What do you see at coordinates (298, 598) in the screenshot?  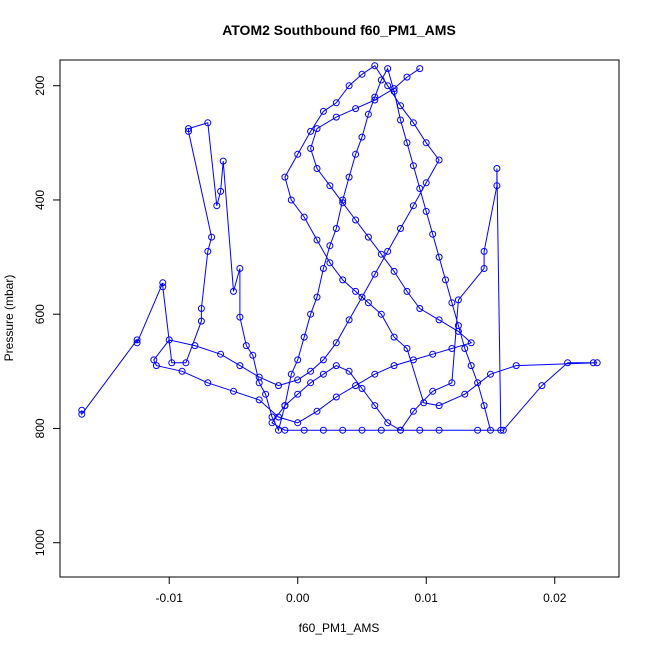 I see `x-tick-label: 0.00` at bounding box center [298, 598].